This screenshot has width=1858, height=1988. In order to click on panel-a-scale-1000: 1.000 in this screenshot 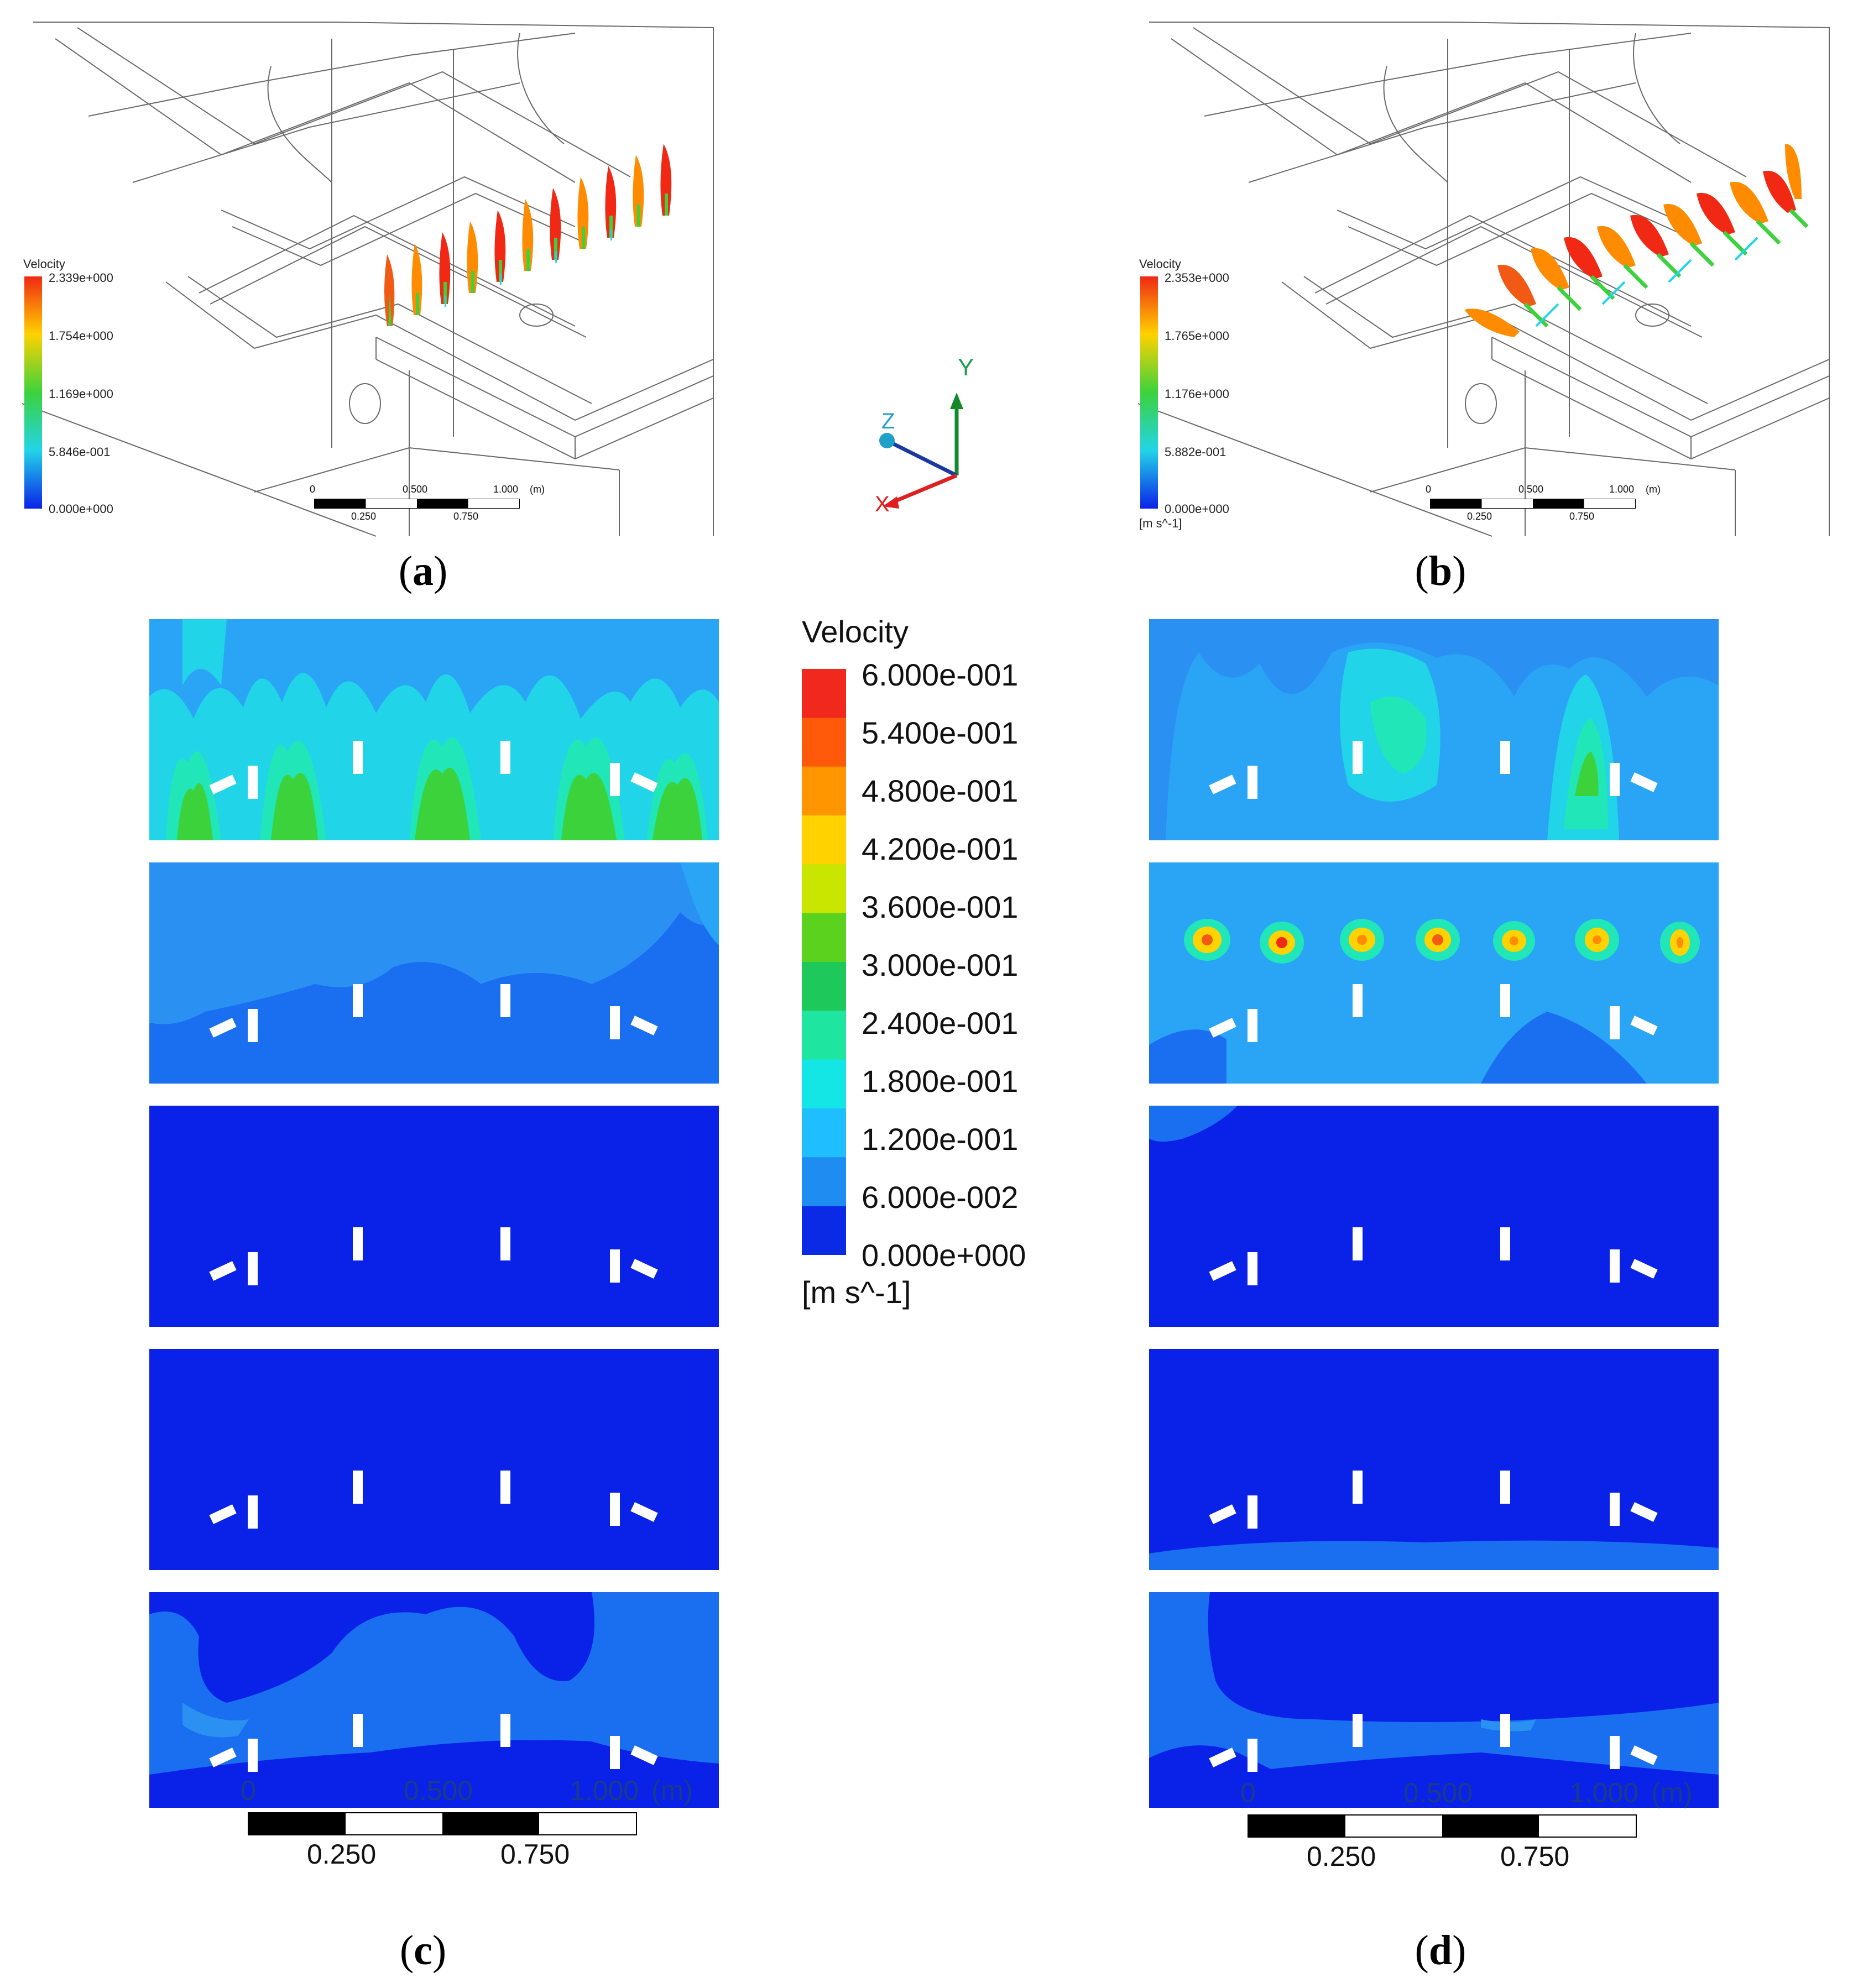, I will do `click(506, 489)`.